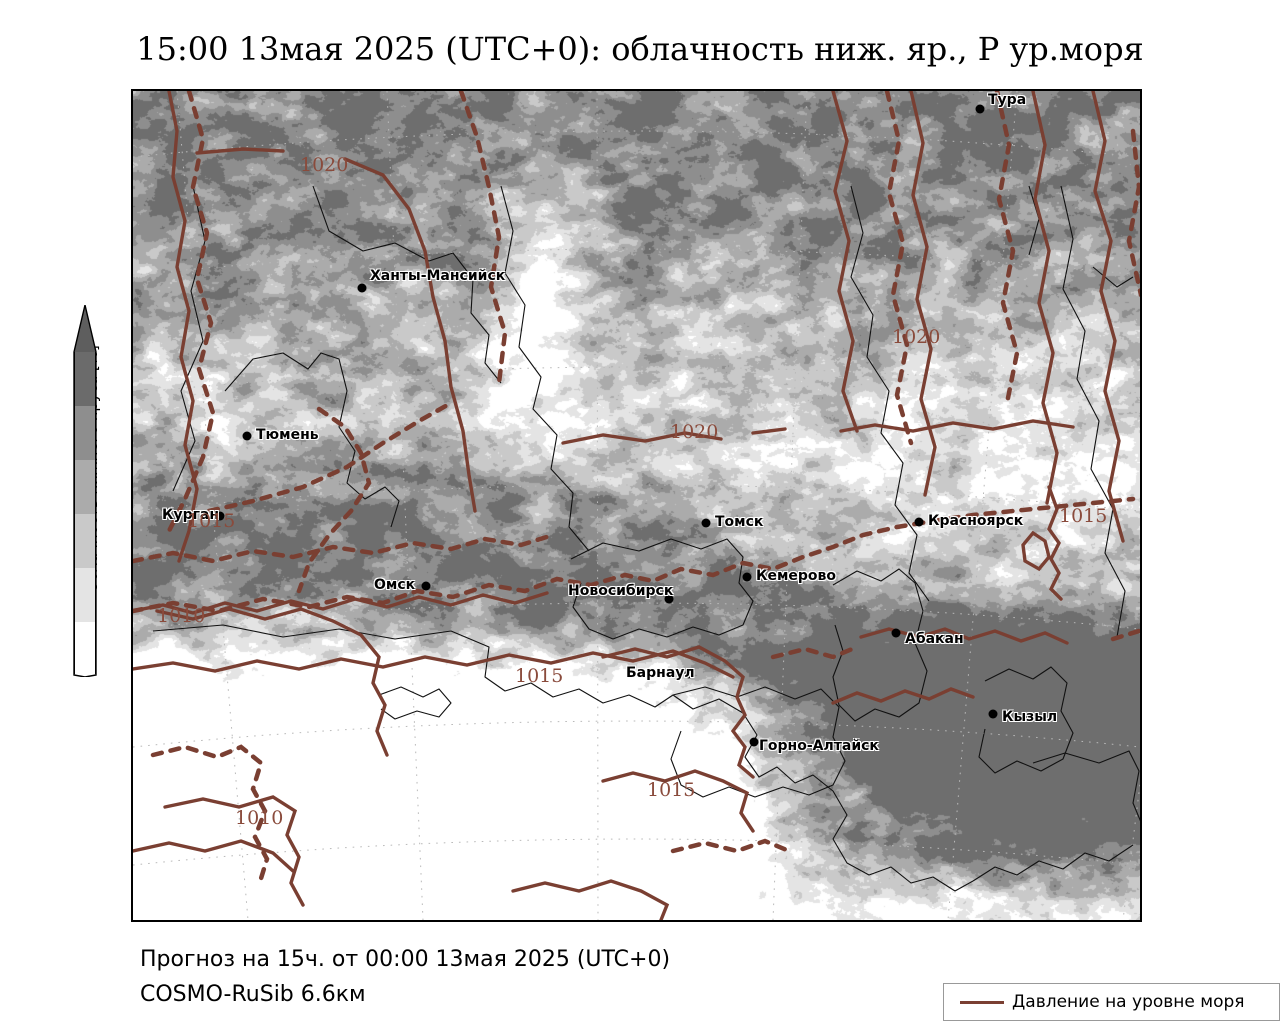 This screenshot has height=1024, width=1280. Describe the element at coordinates (85, 697) in the screenshot. I see `colorbar-bottom-arrow` at that location.